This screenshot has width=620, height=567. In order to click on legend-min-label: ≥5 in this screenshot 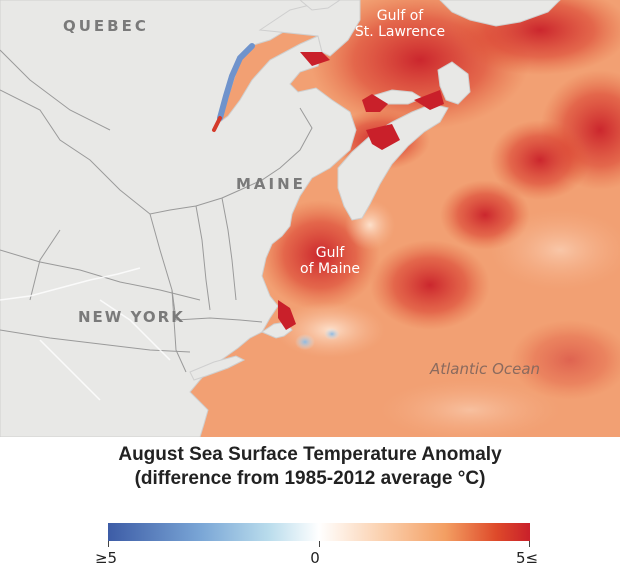, I will do `click(106, 558)`.